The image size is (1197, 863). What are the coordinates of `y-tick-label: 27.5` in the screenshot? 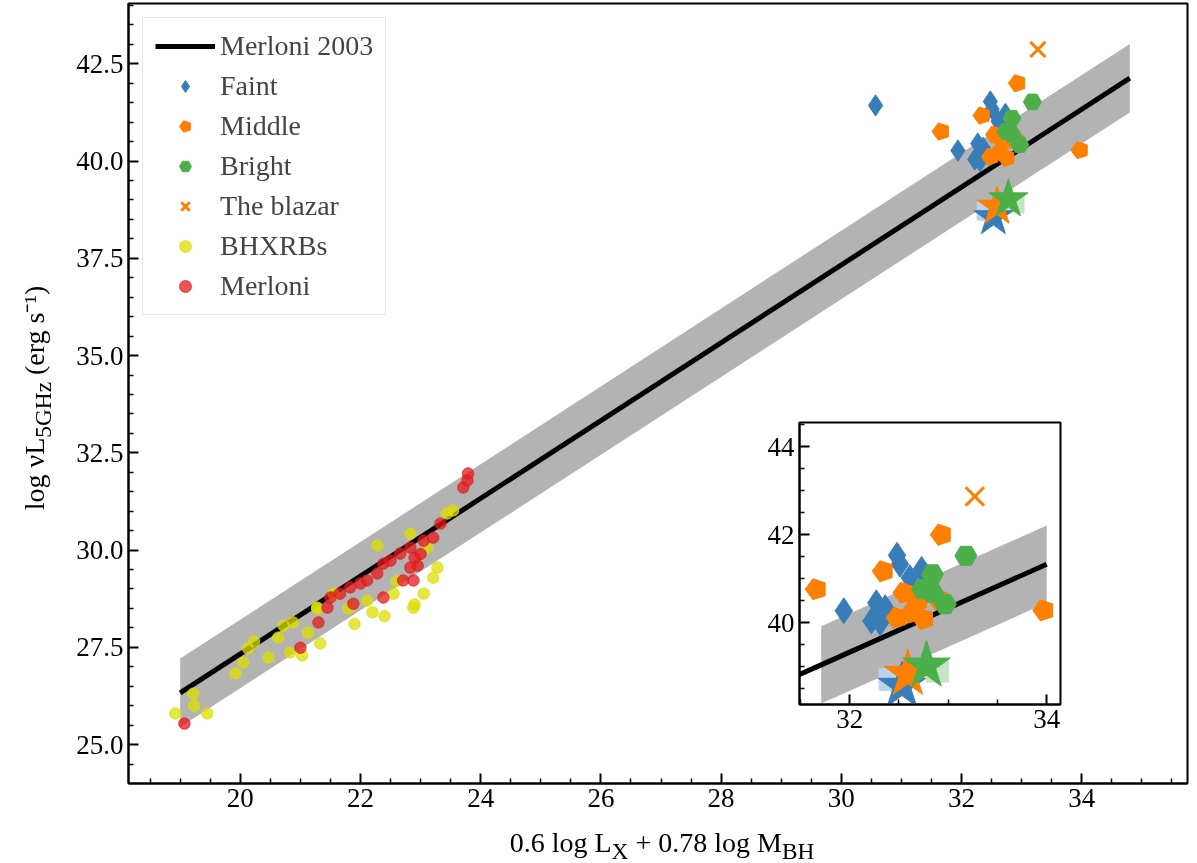 It's located at (100, 647).